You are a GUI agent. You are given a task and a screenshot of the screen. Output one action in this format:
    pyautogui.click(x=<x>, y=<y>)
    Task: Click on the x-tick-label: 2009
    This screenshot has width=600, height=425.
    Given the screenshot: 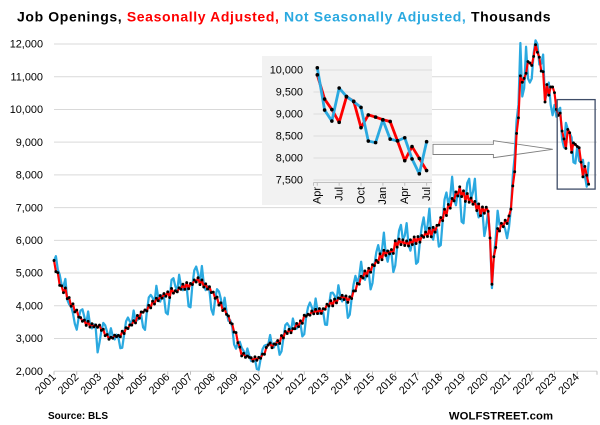 What is the action you would take?
    pyautogui.click(x=228, y=384)
    